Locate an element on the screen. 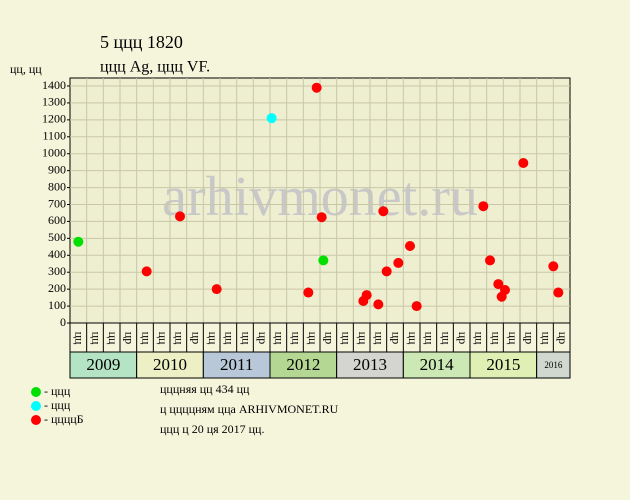 The width and height of the screenshot is (630, 500). year-label: 2009 is located at coordinates (103, 364).